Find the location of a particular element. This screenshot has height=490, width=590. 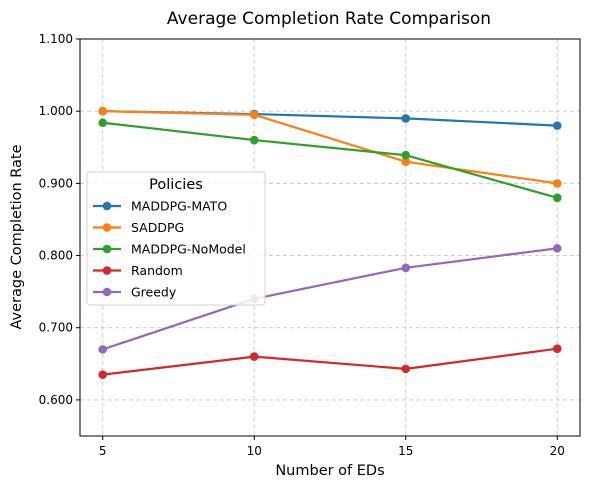

y-axis: 0.600 0.700 0.800 0.900 1.000 1.100 is located at coordinates (59, 219).